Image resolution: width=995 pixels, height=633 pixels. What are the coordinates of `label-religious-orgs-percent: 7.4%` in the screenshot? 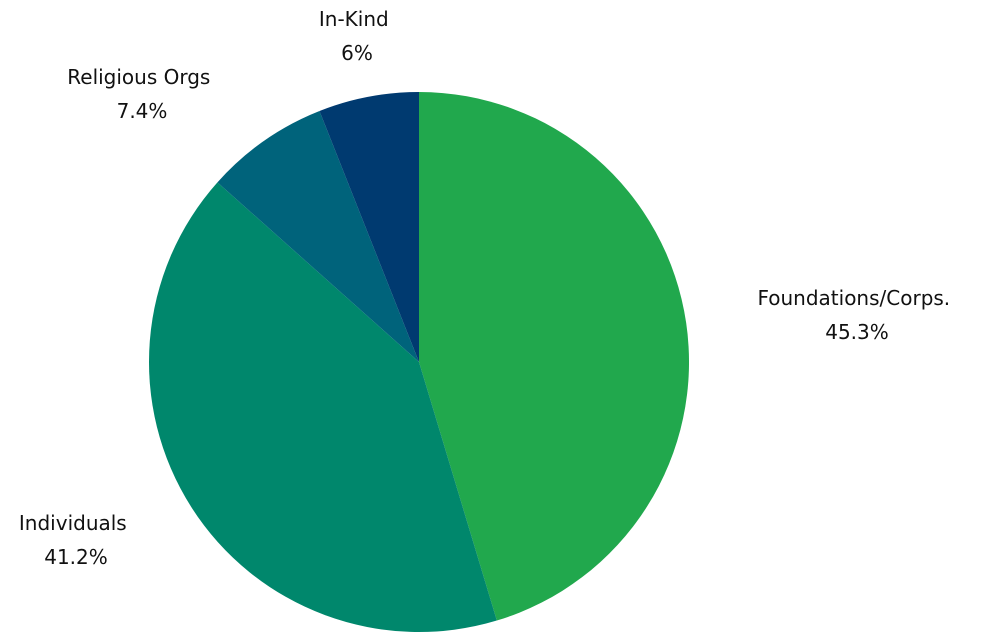 It's located at (142, 111).